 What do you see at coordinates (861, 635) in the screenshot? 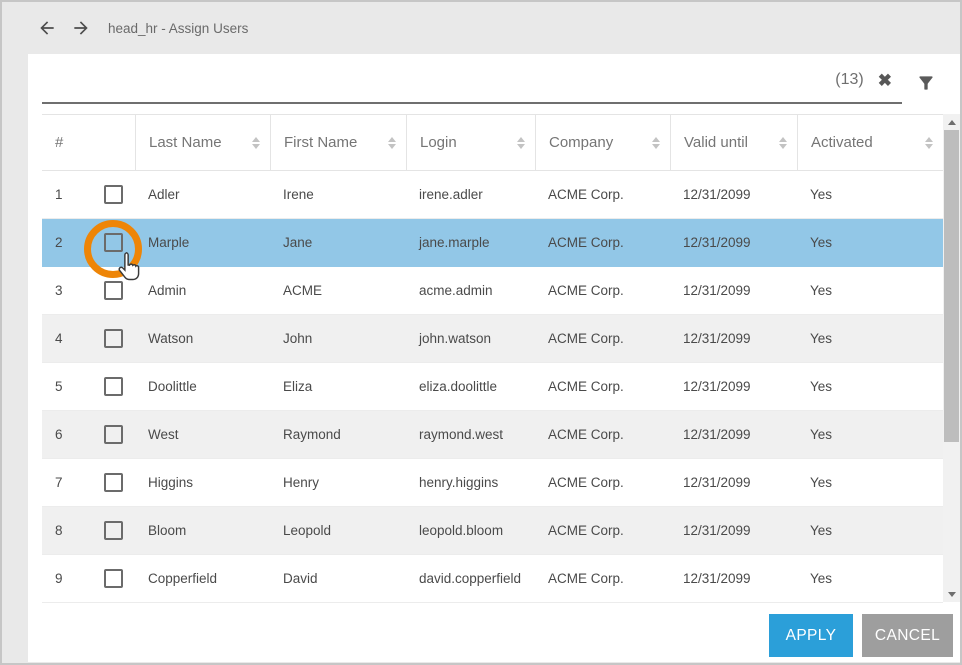
I see `action-buttons: APPLY CANCEL` at bounding box center [861, 635].